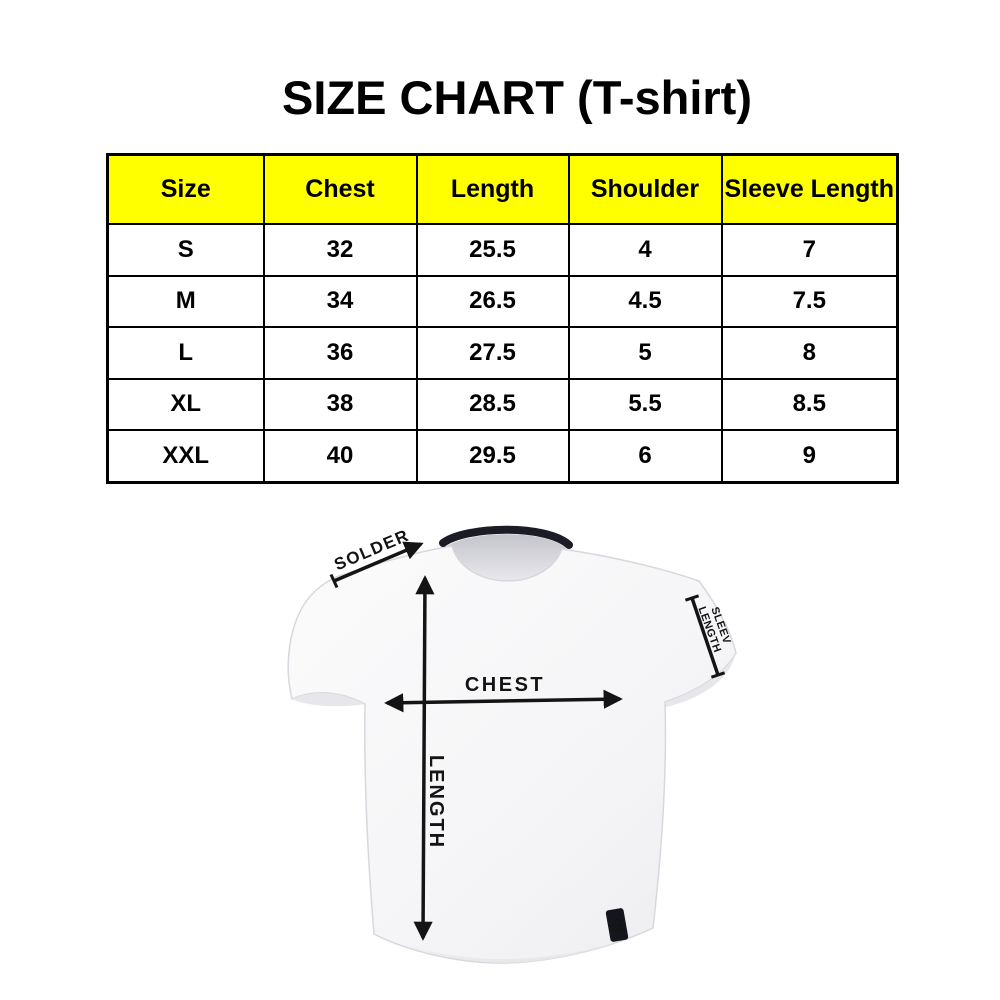 The height and width of the screenshot is (1000, 1000). I want to click on cell-length: 26.5, so click(492, 301).